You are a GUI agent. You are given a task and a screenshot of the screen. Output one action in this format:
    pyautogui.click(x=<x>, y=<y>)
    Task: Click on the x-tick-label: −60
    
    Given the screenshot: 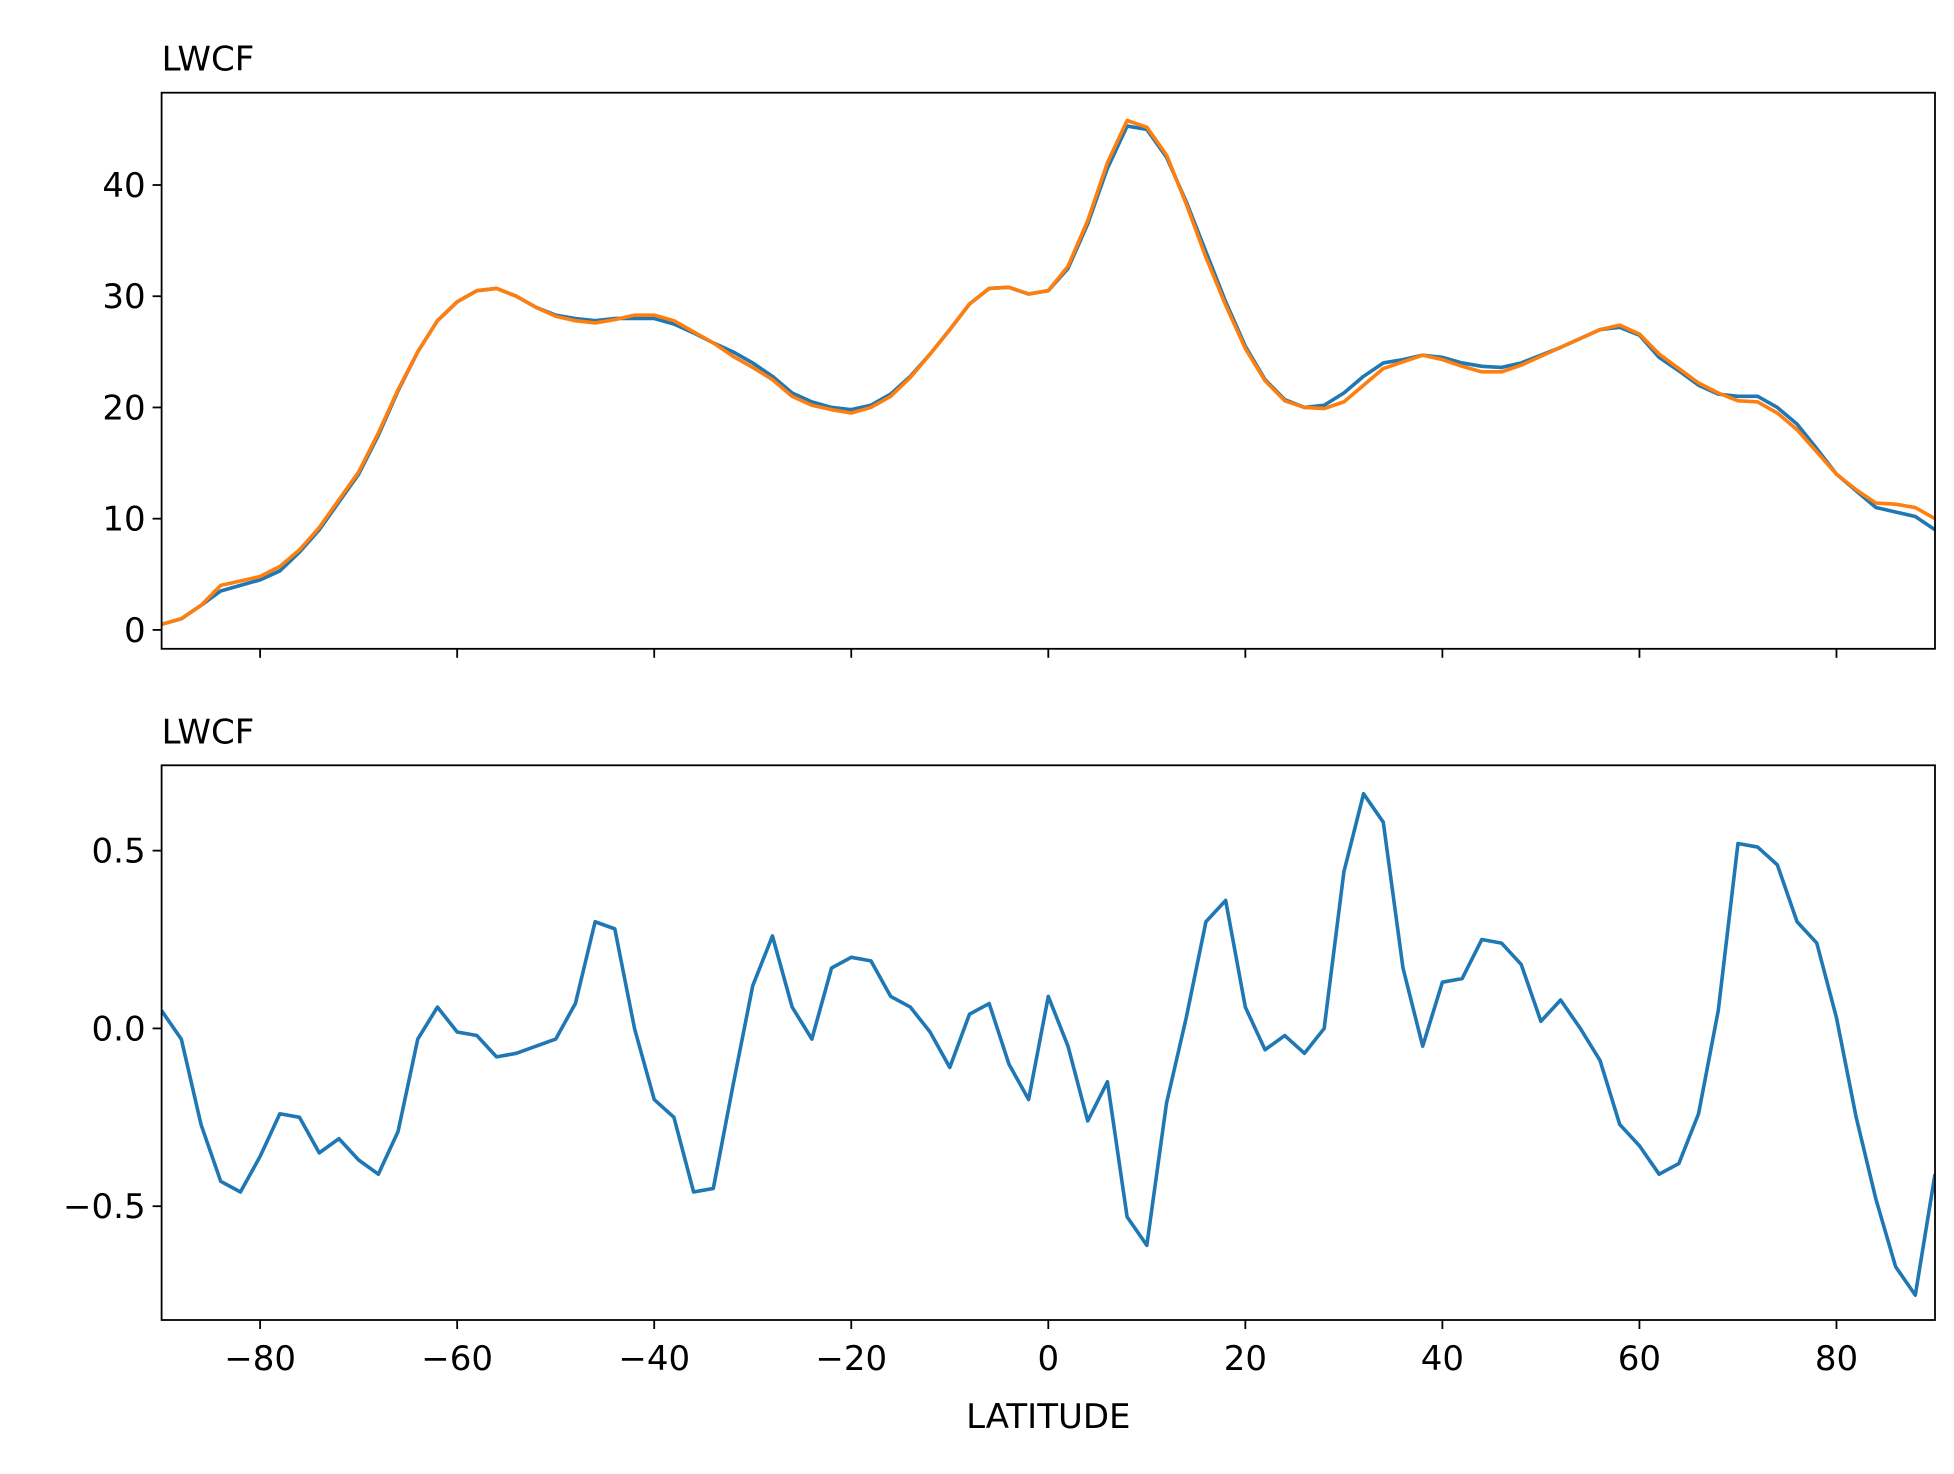 What is the action you would take?
    pyautogui.click(x=457, y=1359)
    